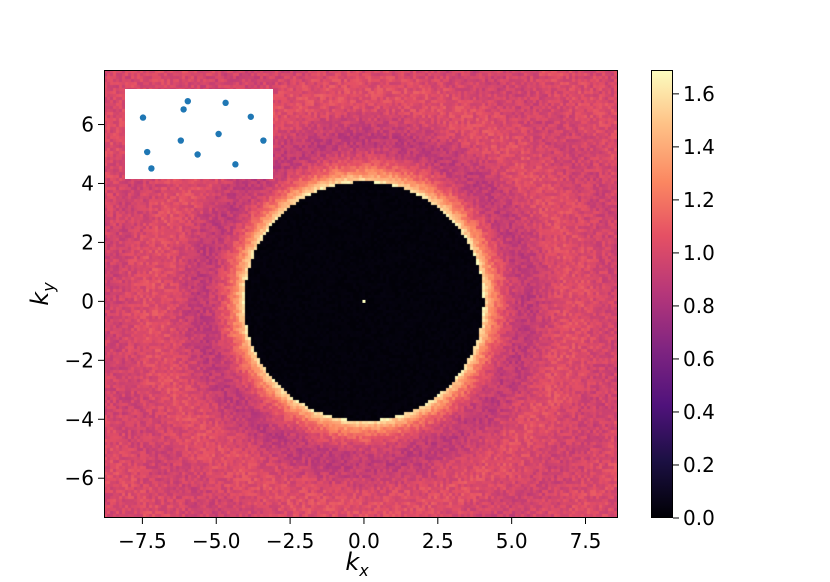 The image size is (830, 582). Describe the element at coordinates (142, 541) in the screenshot. I see `x-tick-label: −7.5` at that location.